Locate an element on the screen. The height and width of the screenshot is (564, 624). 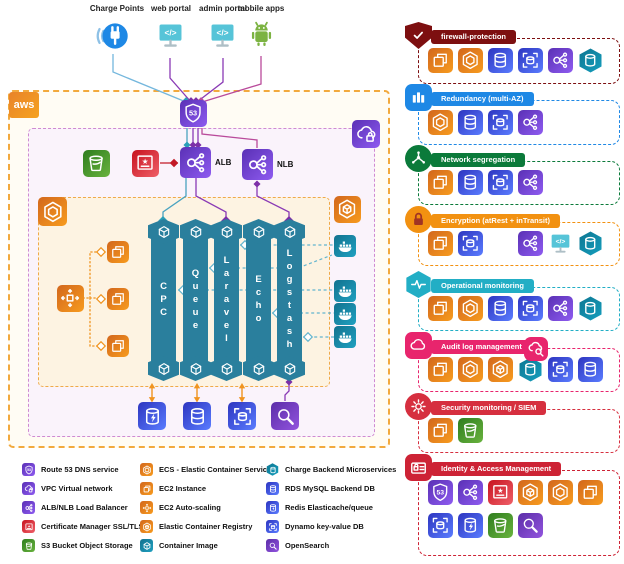
group-network-segregation: Network segregation is located at coordinates (513, 175).